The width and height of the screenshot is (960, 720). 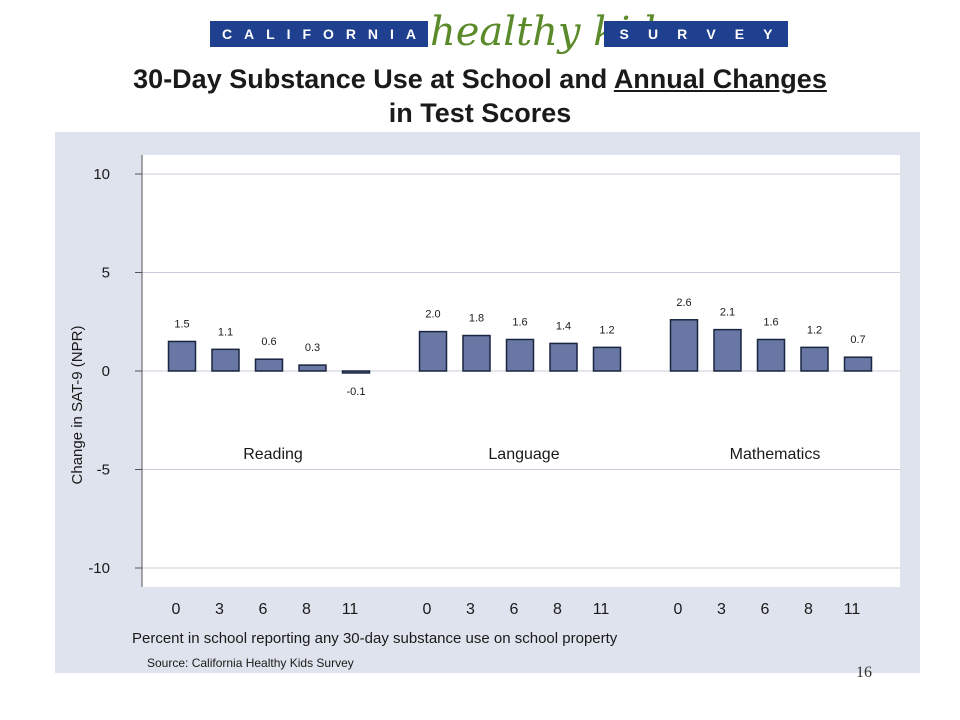 What do you see at coordinates (273, 454) in the screenshot?
I see `group-label: Reading` at bounding box center [273, 454].